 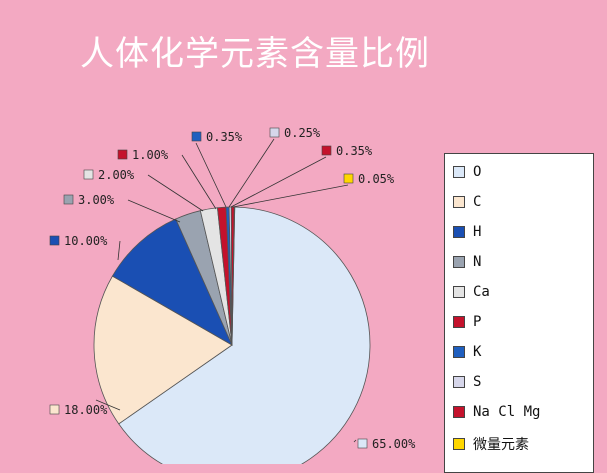 I want to click on legend-item-9: 微量元素, so click(x=491, y=444).